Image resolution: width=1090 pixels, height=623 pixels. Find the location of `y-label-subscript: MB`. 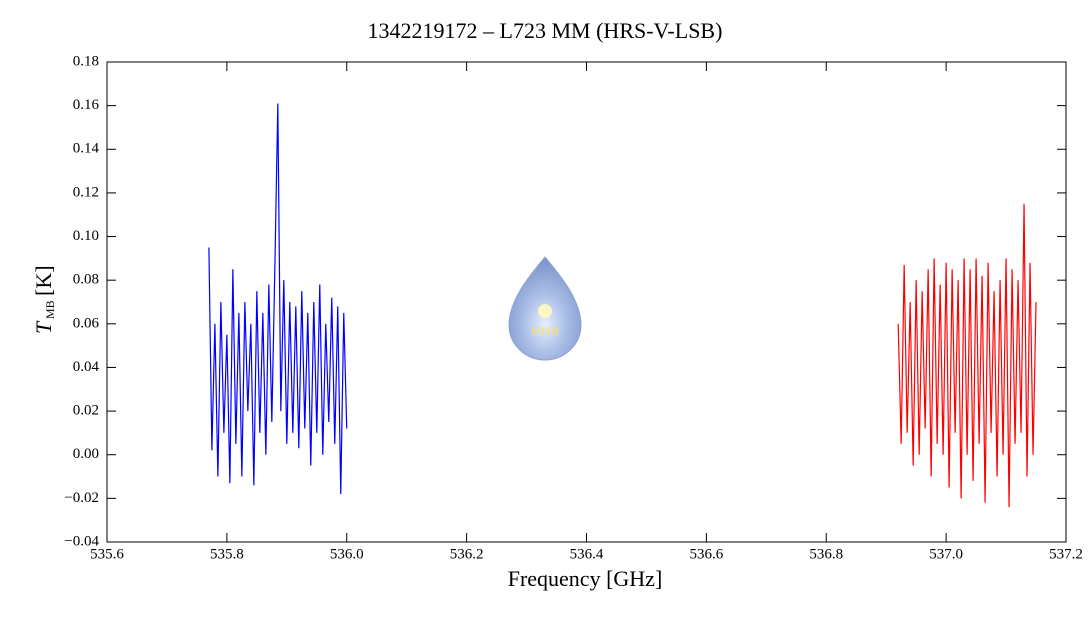

y-label-subscript: MB is located at coordinates (50, 309).